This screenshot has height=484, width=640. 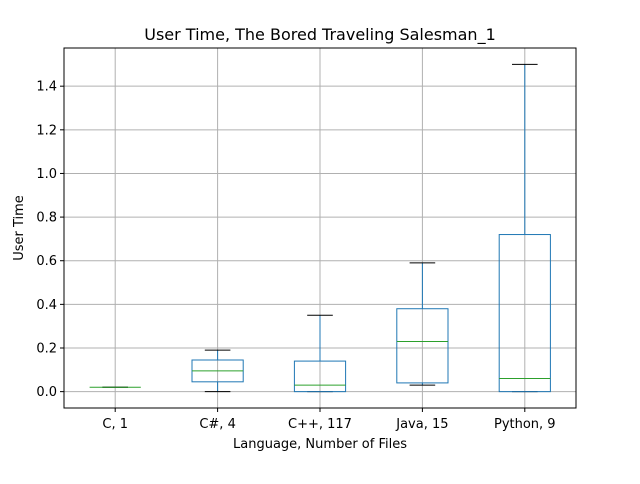 What do you see at coordinates (46, 261) in the screenshot?
I see `y-tick-label: 0.6` at bounding box center [46, 261].